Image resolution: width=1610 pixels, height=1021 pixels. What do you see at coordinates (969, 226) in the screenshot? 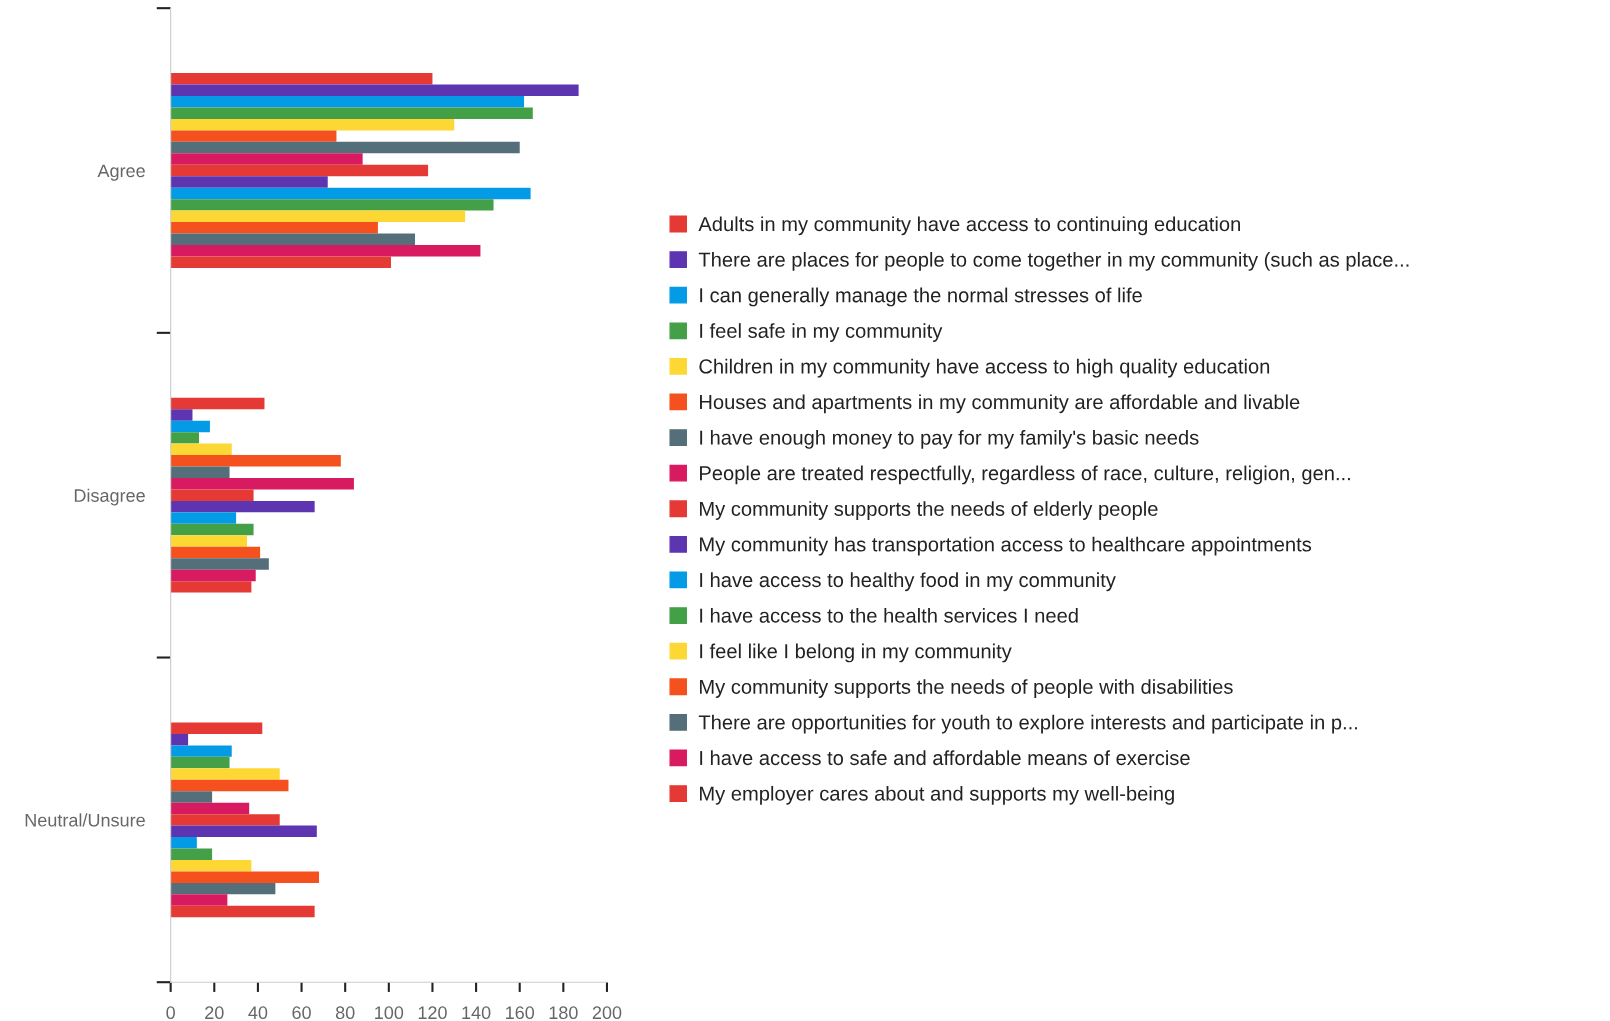
I see `legend-label: Adults in my community have access to continuing education` at bounding box center [969, 226].